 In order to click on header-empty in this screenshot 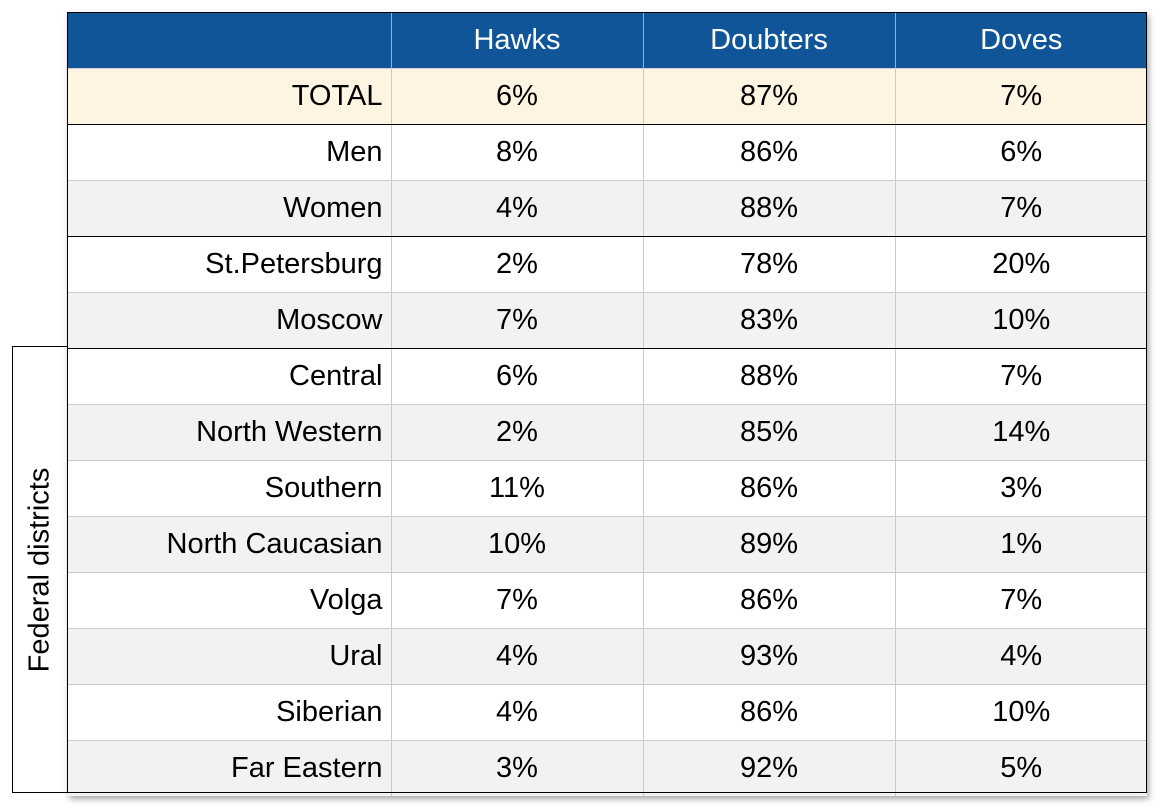, I will do `click(229, 40)`.